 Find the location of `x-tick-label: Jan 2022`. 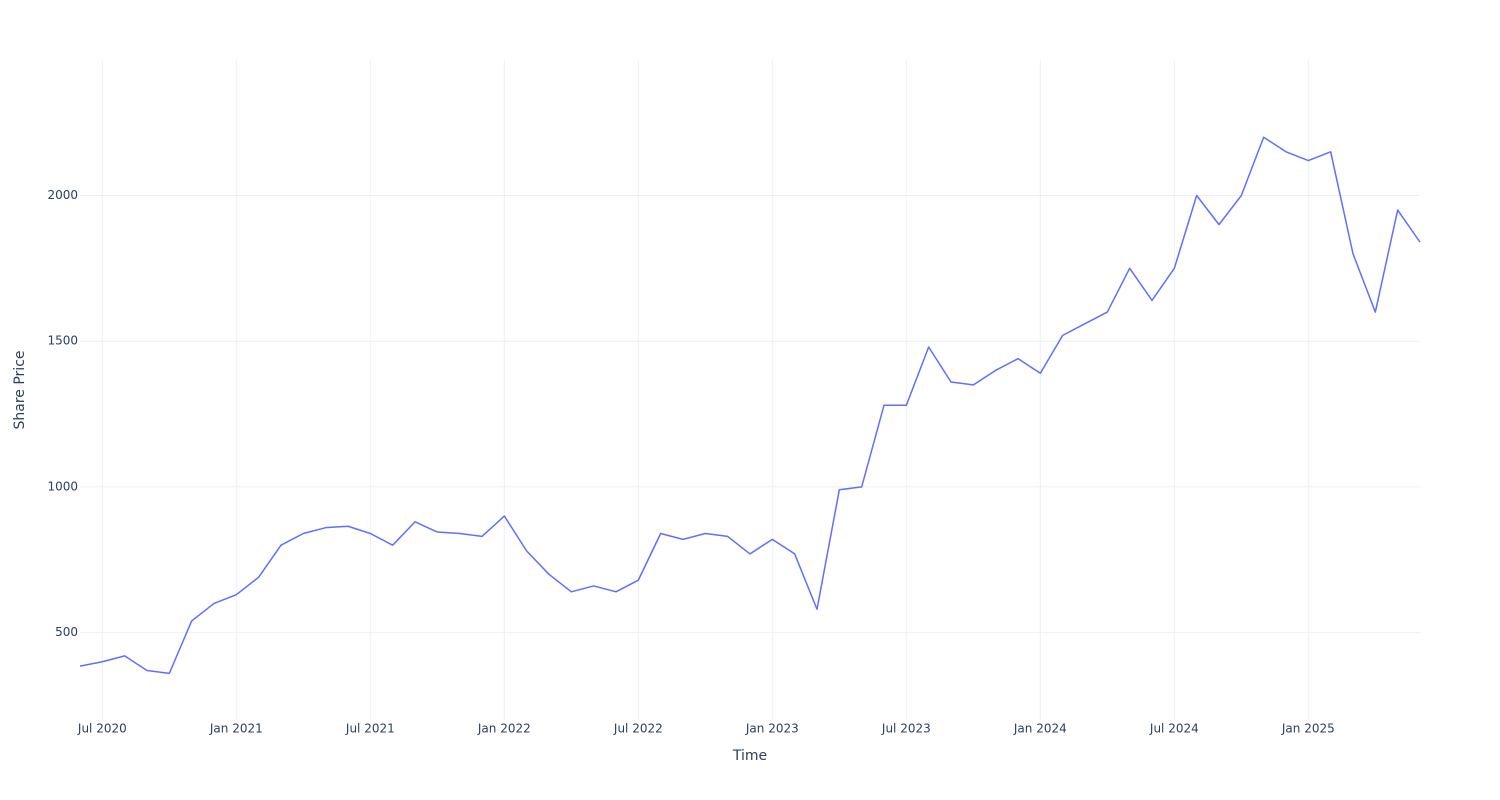

x-tick-label: Jan 2022 is located at coordinates (504, 729).